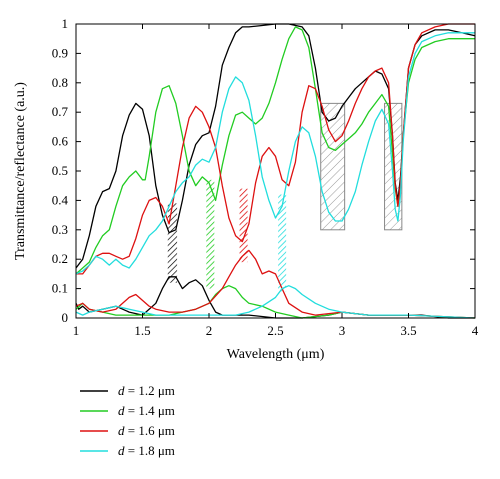 The height and width of the screenshot is (479, 500). Describe the element at coordinates (20, 171) in the screenshot. I see `y-axis-title: Transmittance/reflectance (a.u.)` at that location.